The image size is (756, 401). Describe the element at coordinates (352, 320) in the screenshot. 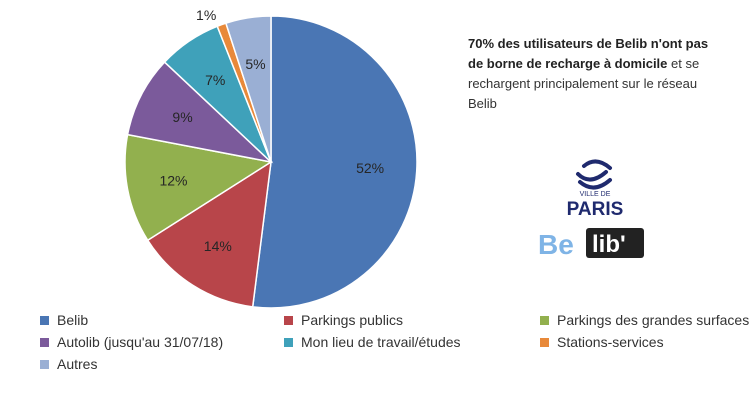

I see `legend-label-1: Parkings publics` at that location.